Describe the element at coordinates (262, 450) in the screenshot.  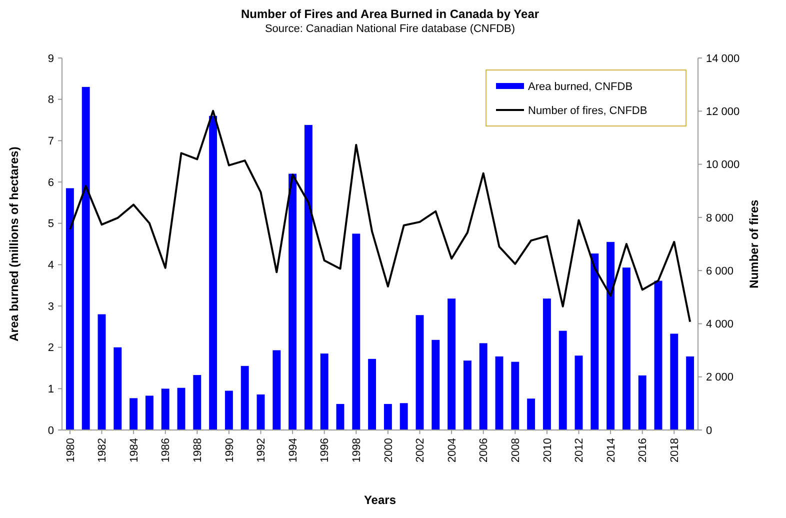
I see `x-tick-label: 1992` at that location.